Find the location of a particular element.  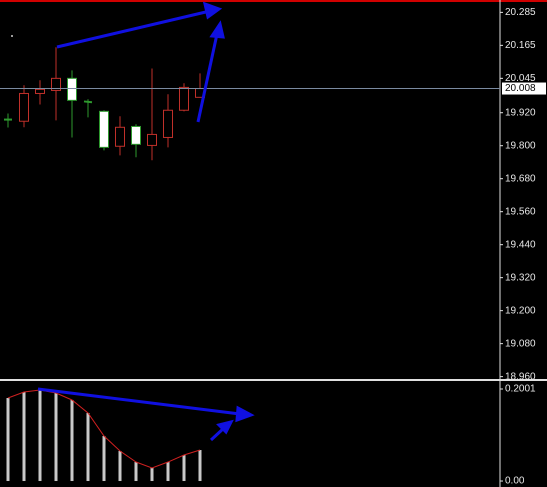

y-tick-label: 19.680 is located at coordinates (520, 178).